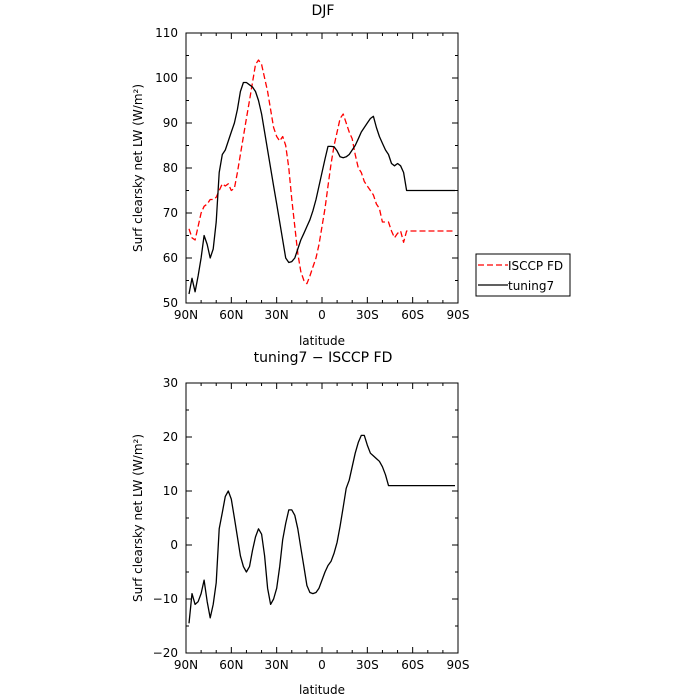 The width and height of the screenshot is (700, 700). I want to click on legend: ISCCP FD tuning7, so click(523, 275).